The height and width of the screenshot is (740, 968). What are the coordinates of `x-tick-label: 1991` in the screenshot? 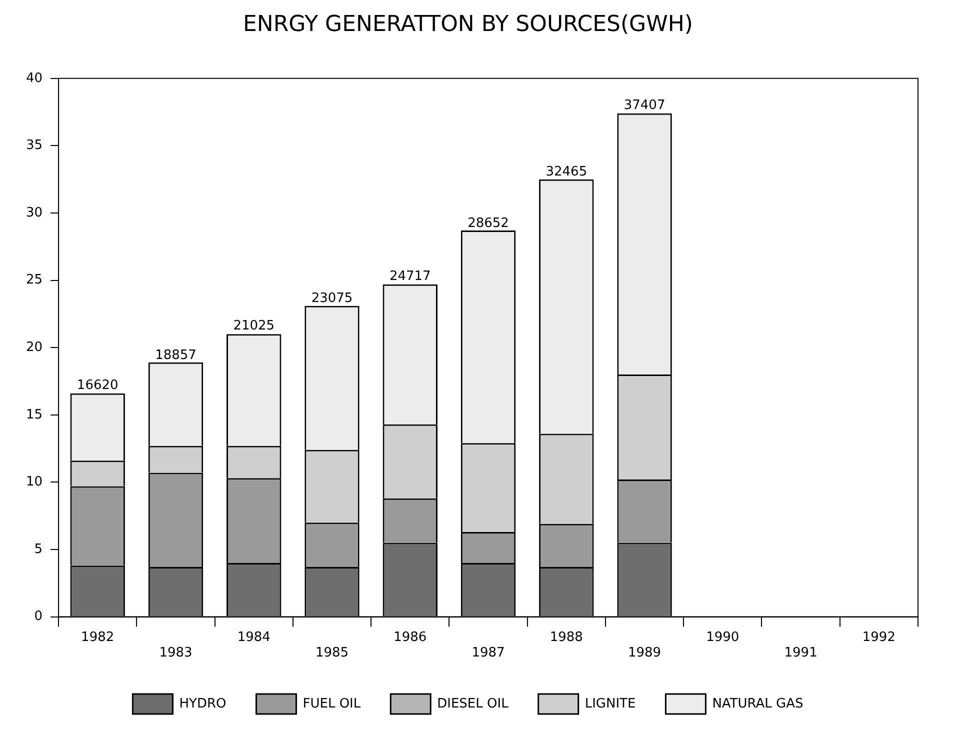 It's located at (801, 653).